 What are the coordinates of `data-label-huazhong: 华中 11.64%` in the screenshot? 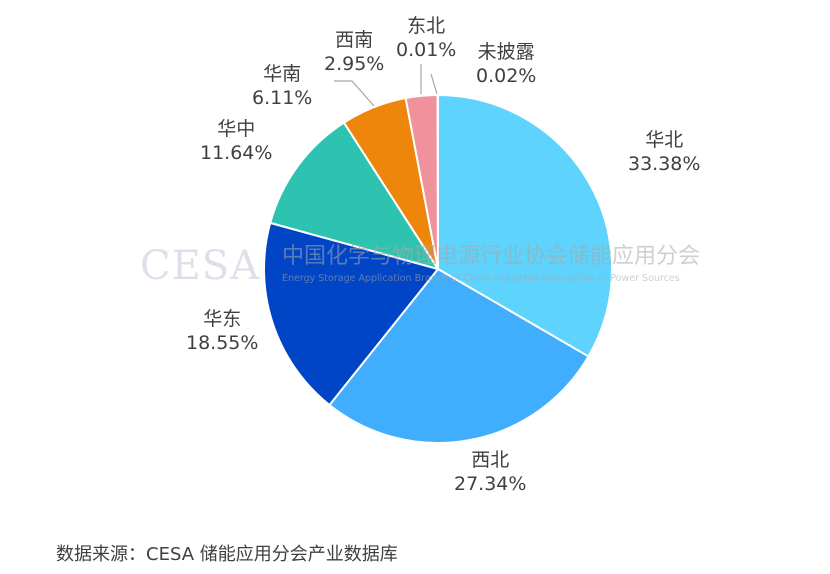 It's located at (236, 141).